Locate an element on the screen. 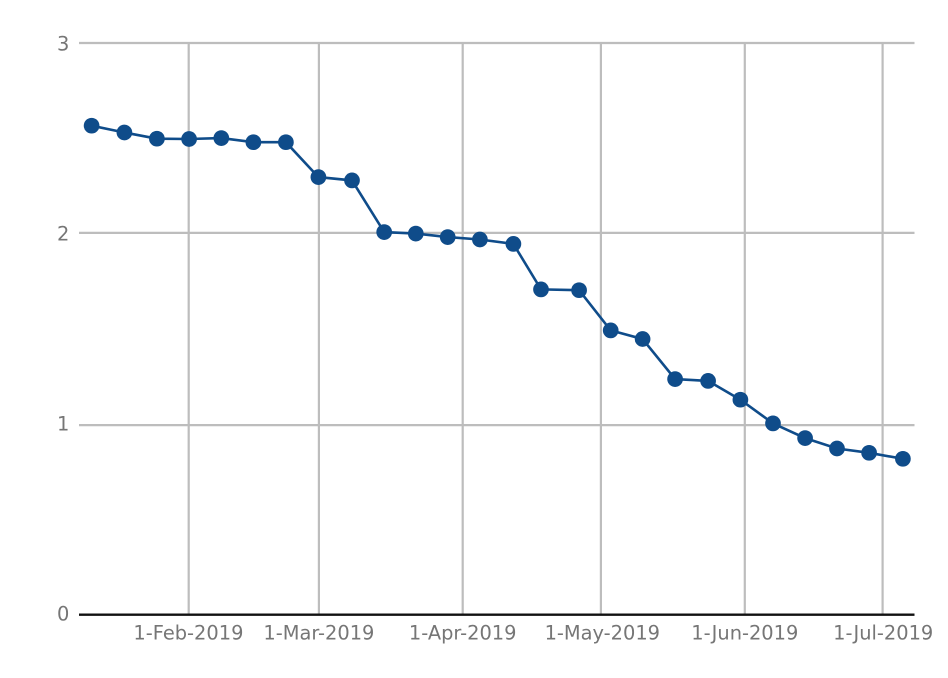 The height and width of the screenshot is (678, 948). svg-text: 1-Jul-2019 is located at coordinates (883, 633).